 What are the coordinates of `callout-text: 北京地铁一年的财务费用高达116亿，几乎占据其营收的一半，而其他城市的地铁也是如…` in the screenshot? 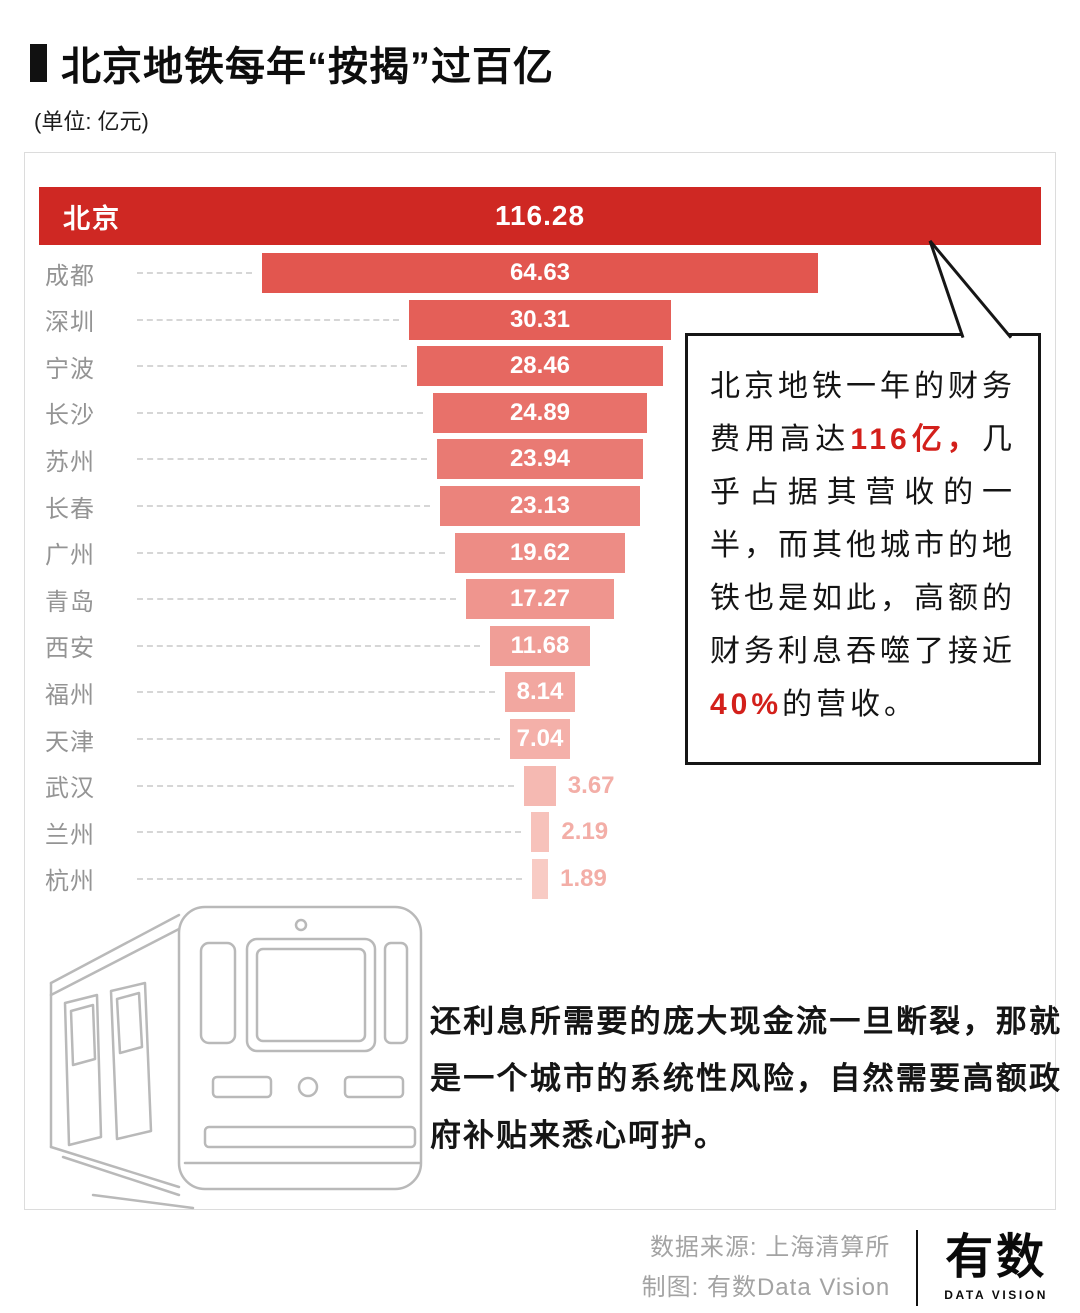 It's located at (863, 545).